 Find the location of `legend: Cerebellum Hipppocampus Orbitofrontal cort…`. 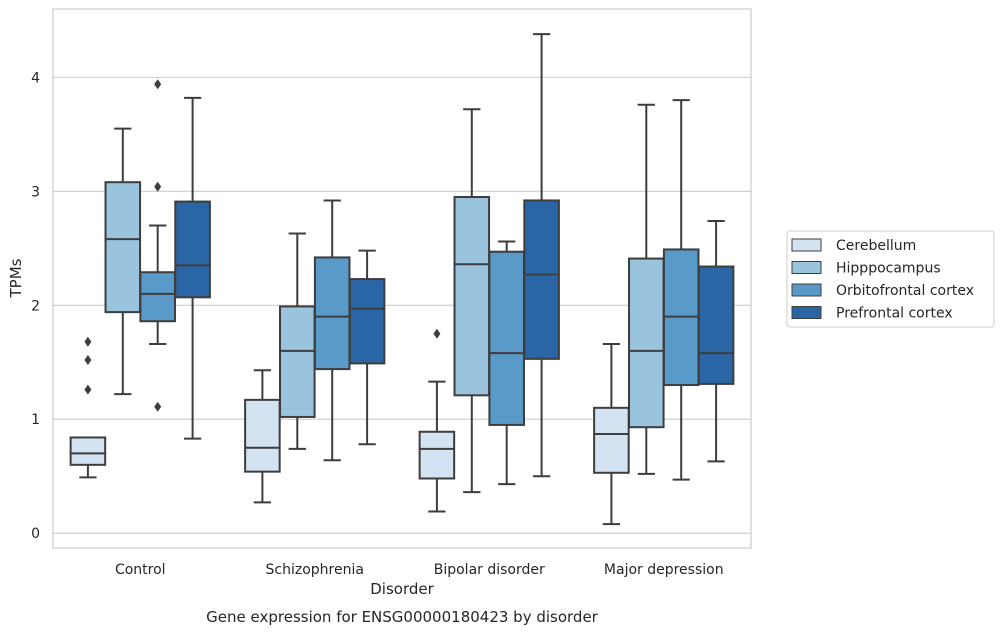

legend: Cerebellum Hipppocampus Orbitofrontal cort… is located at coordinates (890, 279).